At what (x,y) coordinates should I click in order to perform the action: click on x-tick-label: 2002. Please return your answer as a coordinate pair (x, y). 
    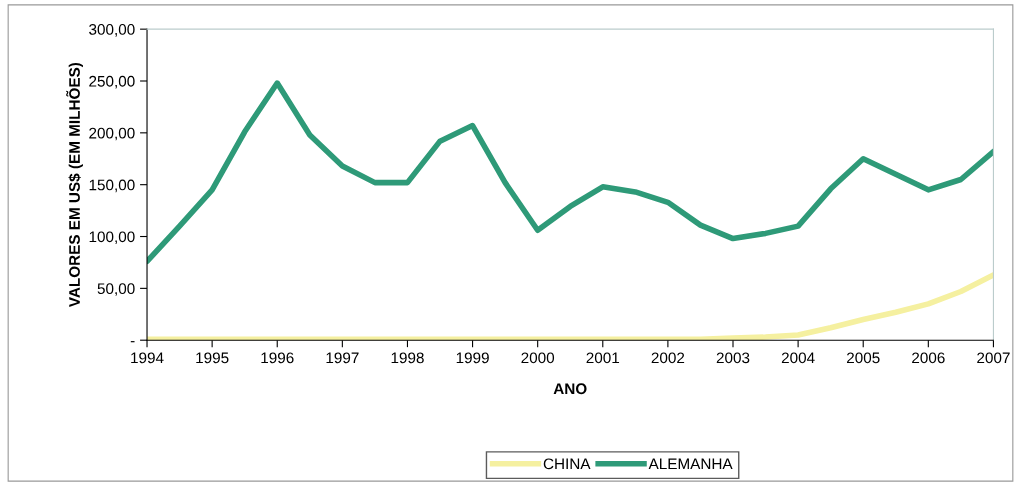
    Looking at the image, I should click on (668, 358).